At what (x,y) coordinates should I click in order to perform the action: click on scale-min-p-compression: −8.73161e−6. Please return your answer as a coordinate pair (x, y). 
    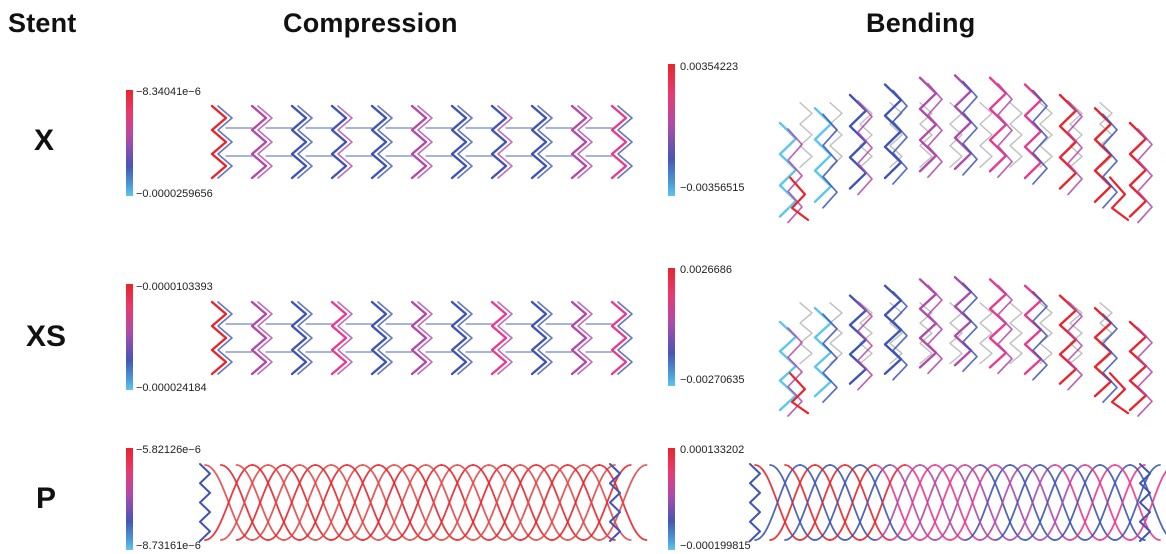
    Looking at the image, I should click on (168, 546).